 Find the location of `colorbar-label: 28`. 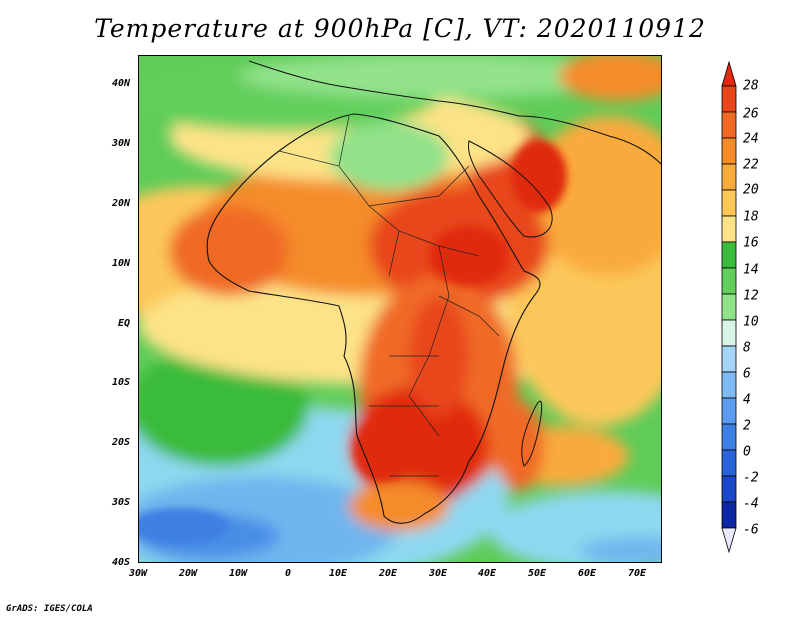

colorbar-label: 28 is located at coordinates (751, 86).